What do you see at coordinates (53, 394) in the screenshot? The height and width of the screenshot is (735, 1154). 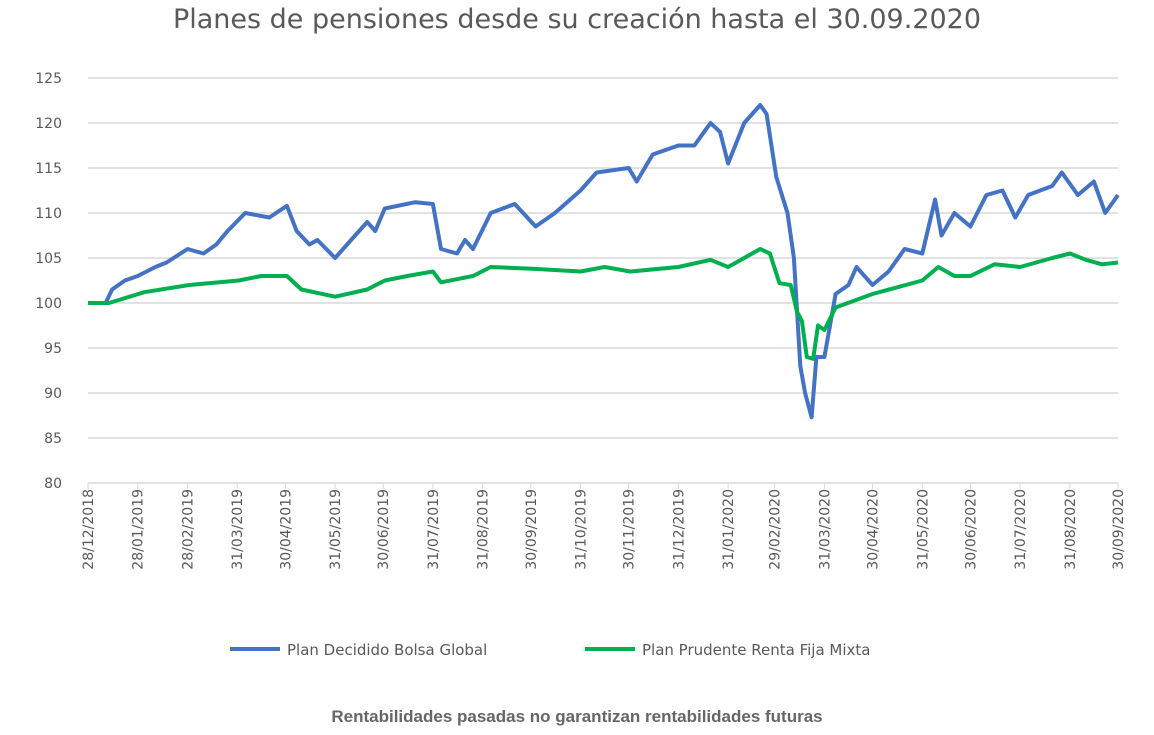 I see `y-tick-label: 90` at bounding box center [53, 394].